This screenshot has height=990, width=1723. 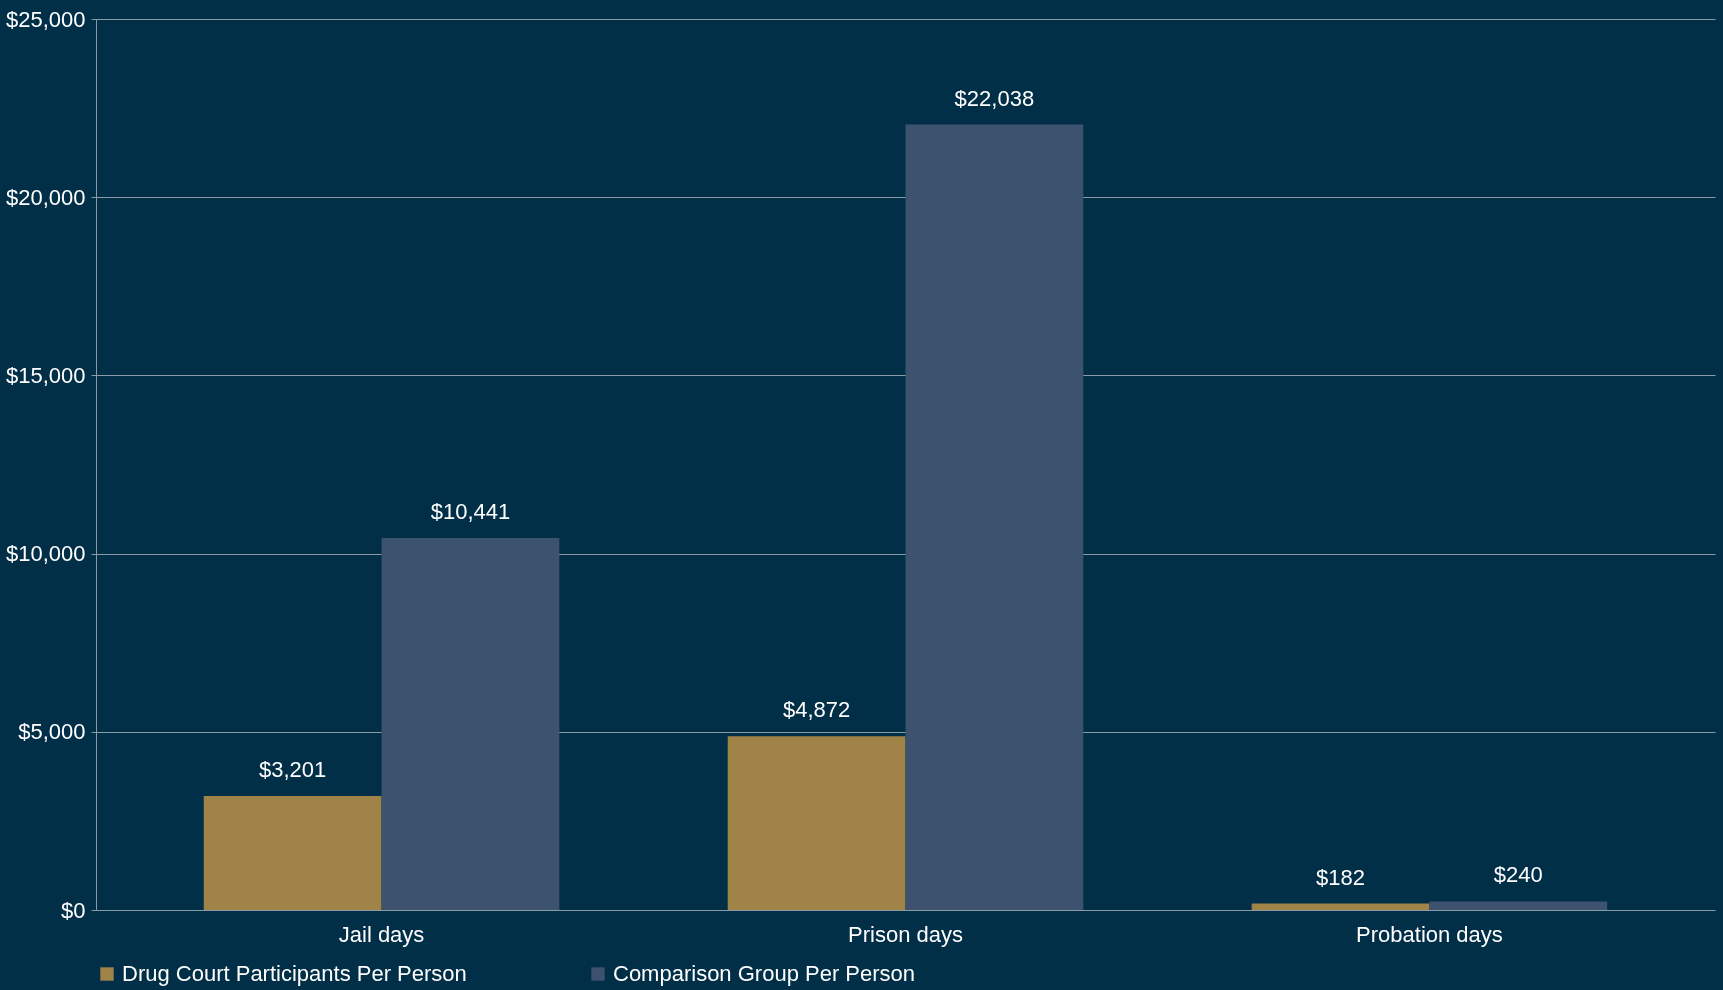 What do you see at coordinates (905, 934) in the screenshot?
I see `x-tick-label: Prison days` at bounding box center [905, 934].